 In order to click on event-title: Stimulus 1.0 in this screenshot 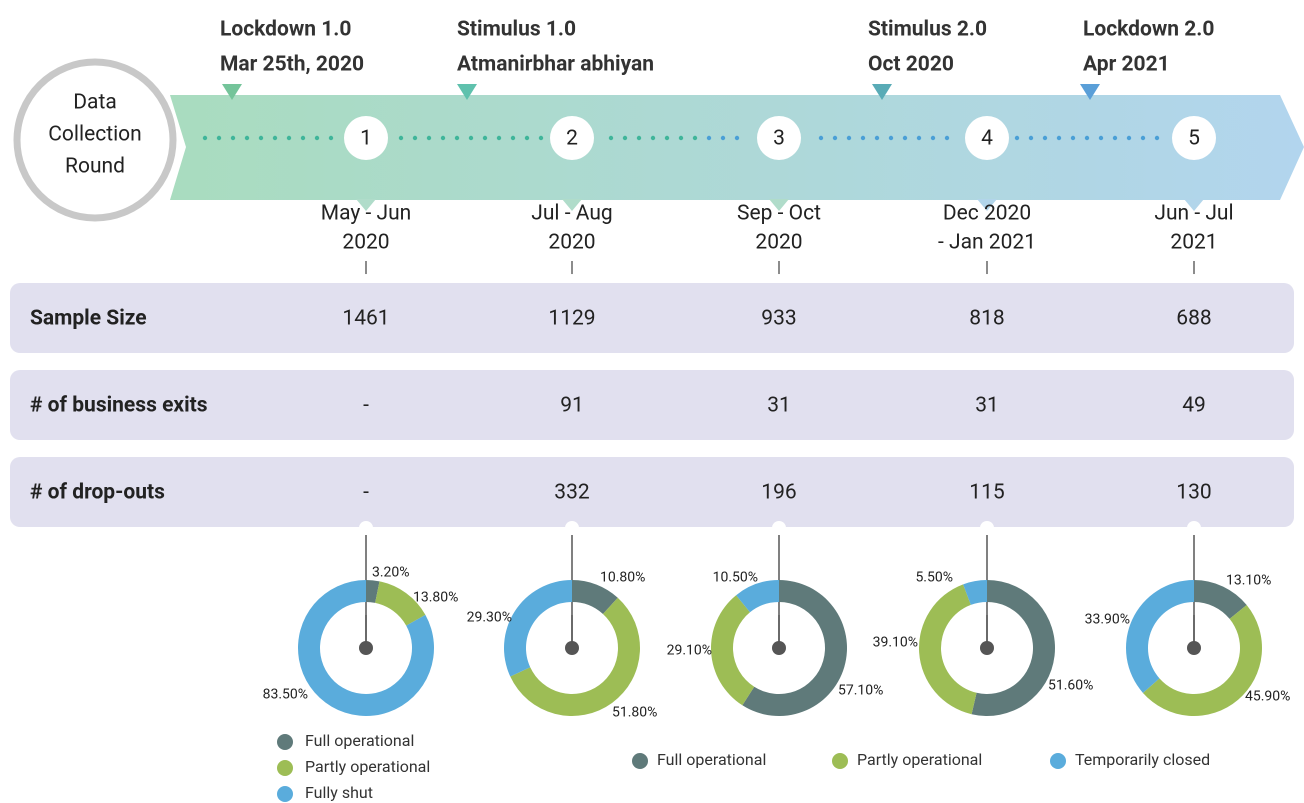, I will do `click(516, 30)`.